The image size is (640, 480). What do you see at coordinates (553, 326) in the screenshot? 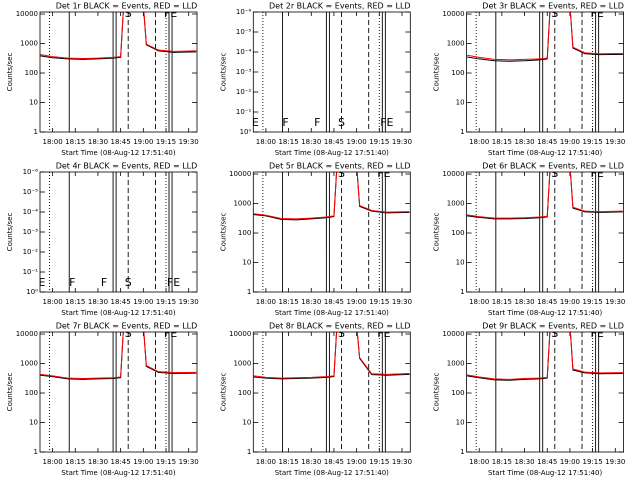
I see `chart-title: Det 9r BLACK = Events, RED = LLD` at bounding box center [553, 326].